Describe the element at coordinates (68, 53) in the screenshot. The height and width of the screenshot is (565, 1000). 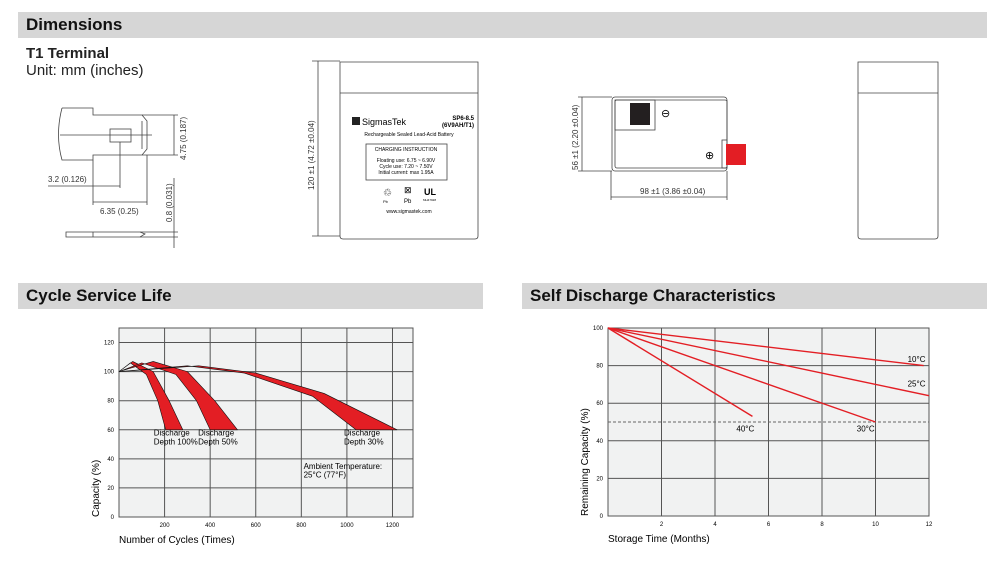
I see `terminal-title: T1 Terminal` at that location.